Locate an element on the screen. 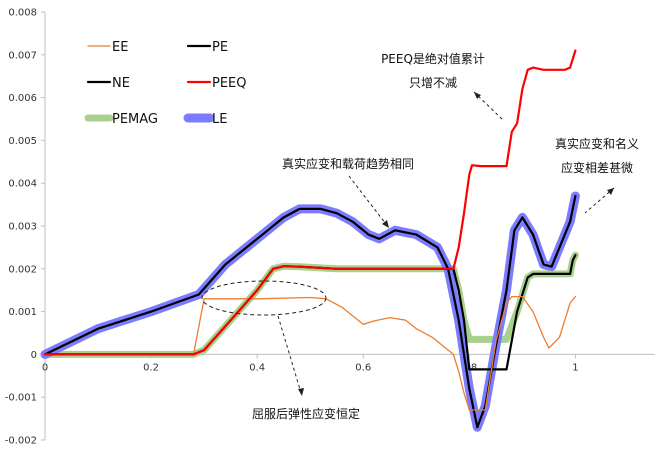 Image resolution: width=655 pixels, height=452 pixels. annotation-elastic: 屈服后弹性应变恒定 is located at coordinates (306, 413).